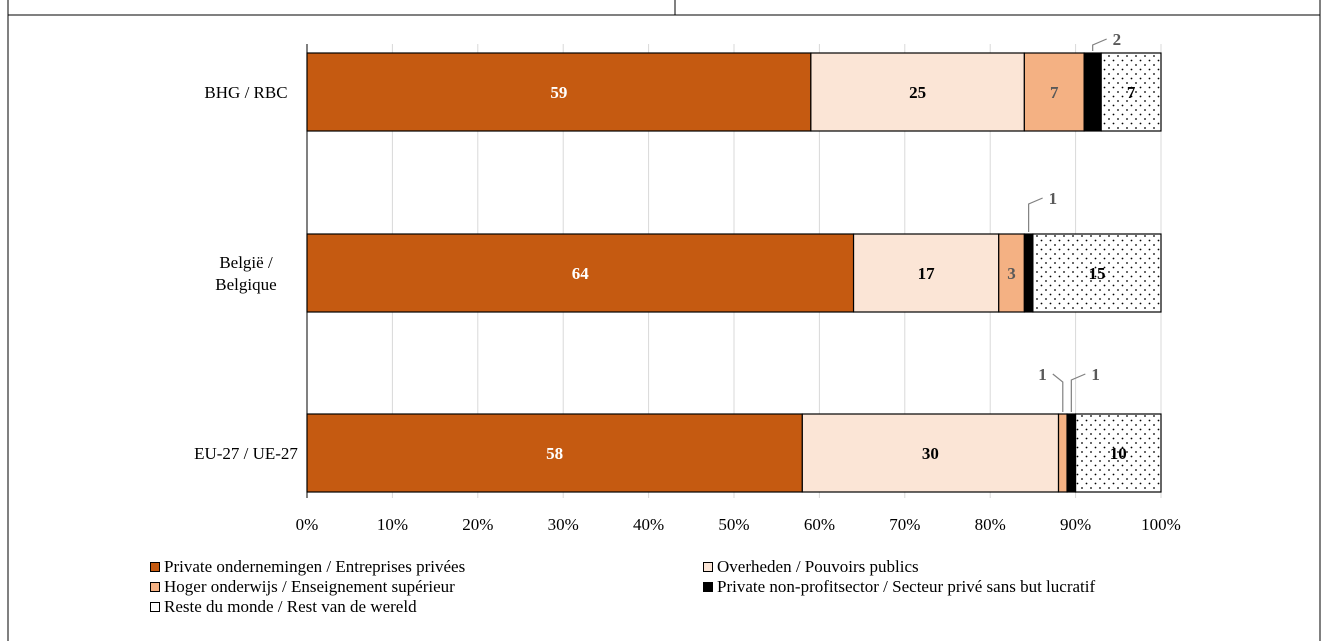 Image resolution: width=1328 pixels, height=641 pixels. Describe the element at coordinates (990, 524) in the screenshot. I see `x-tick-label: 80%` at that location.